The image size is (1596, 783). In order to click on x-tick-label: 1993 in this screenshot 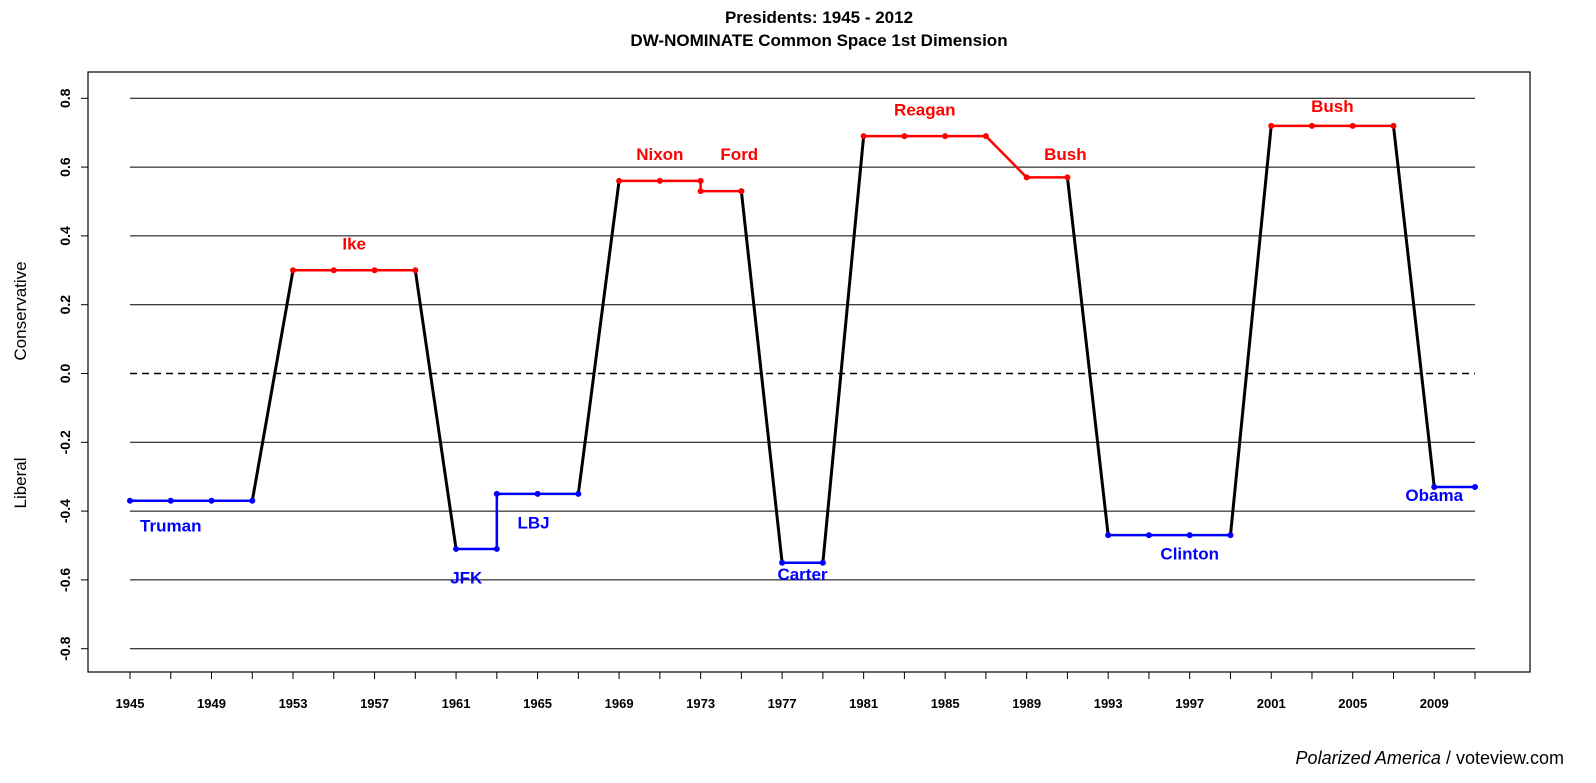, I will do `click(1108, 703)`.